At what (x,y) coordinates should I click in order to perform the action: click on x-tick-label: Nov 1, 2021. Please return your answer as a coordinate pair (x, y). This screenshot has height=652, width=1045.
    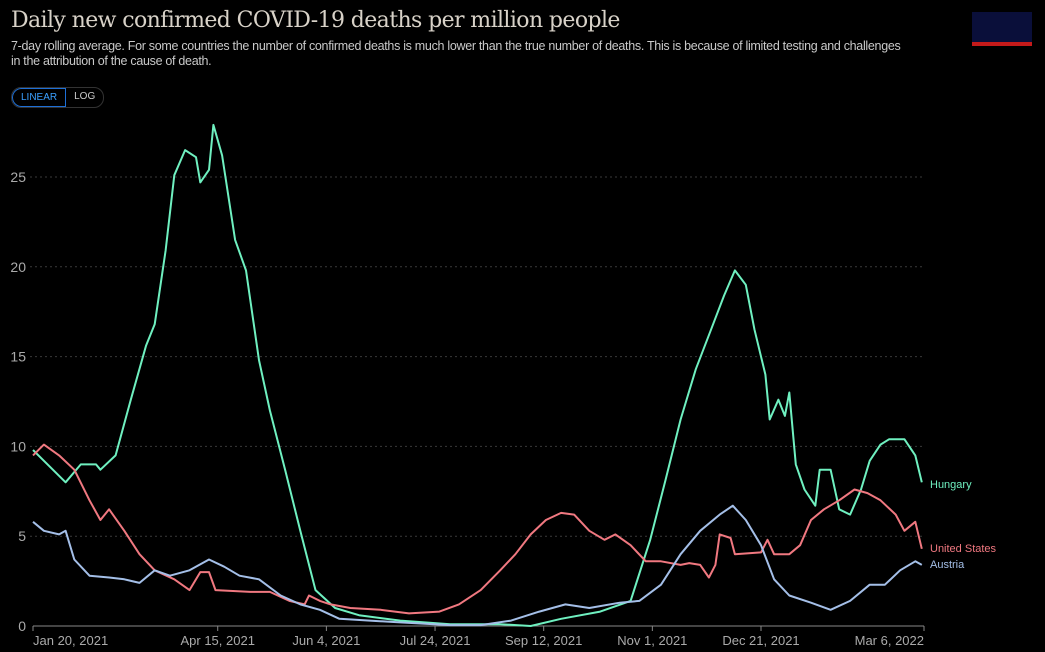
    Looking at the image, I should click on (652, 640).